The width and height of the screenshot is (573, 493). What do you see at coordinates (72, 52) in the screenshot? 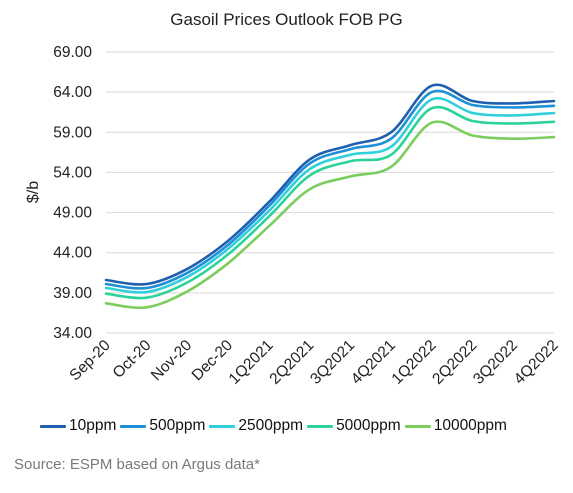
I see `y-tick-label: 69.00` at bounding box center [72, 52].